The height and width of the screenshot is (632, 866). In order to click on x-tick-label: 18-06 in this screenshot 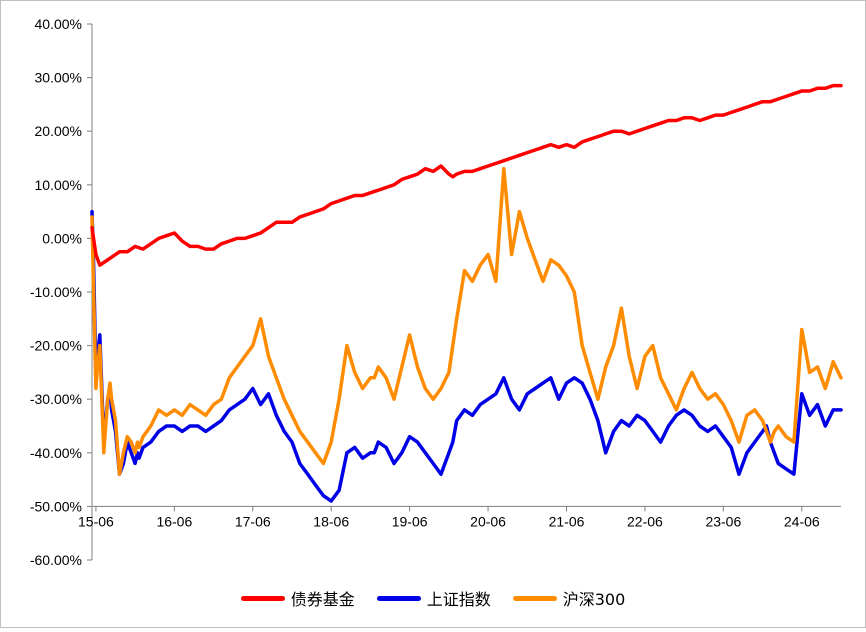, I will do `click(331, 521)`.